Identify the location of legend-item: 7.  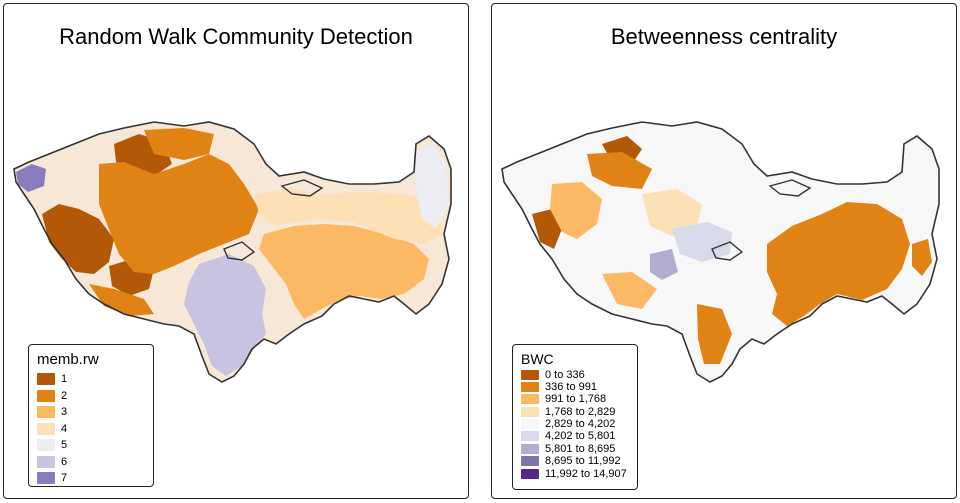
(91, 478).